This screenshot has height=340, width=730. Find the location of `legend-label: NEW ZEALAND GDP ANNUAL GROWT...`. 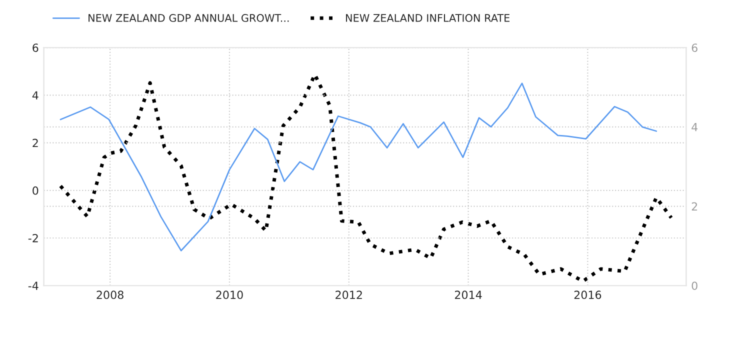

legend-label: NEW ZEALAND GDP ANNUAL GROWT... is located at coordinates (188, 18).